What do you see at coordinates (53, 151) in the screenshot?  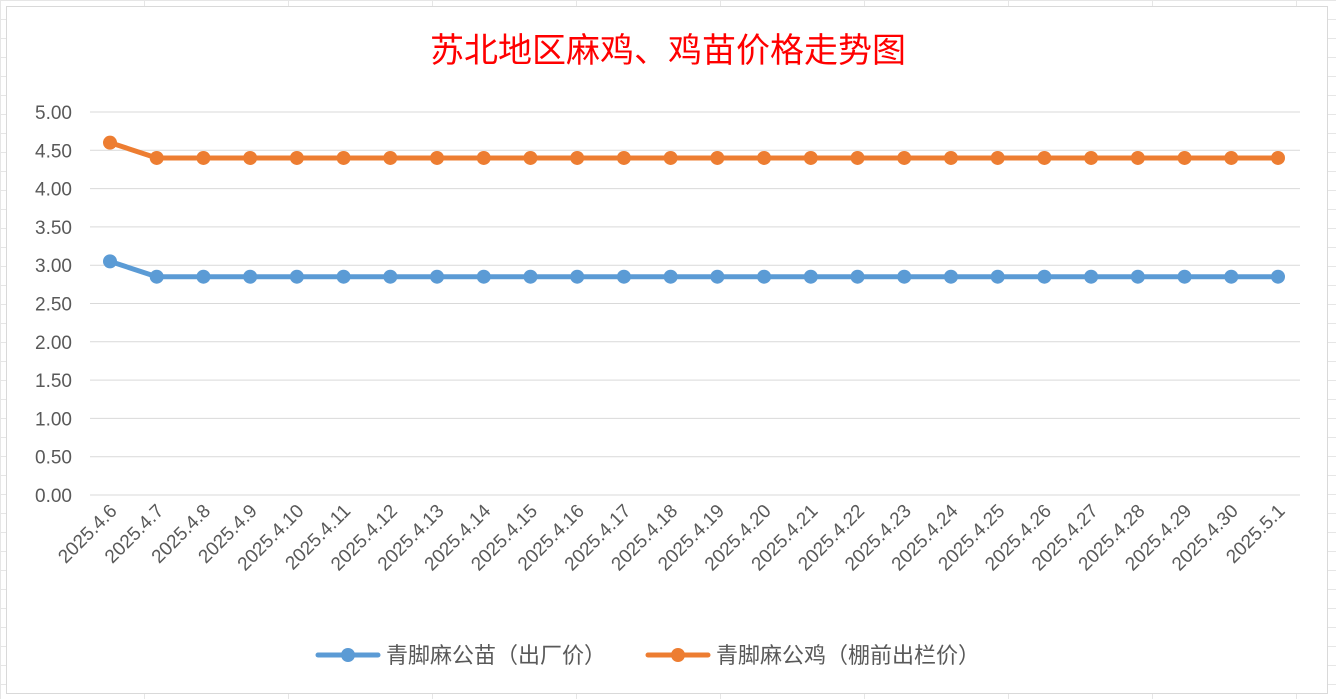 I see `y-tick-label: 4.50` at bounding box center [53, 151].